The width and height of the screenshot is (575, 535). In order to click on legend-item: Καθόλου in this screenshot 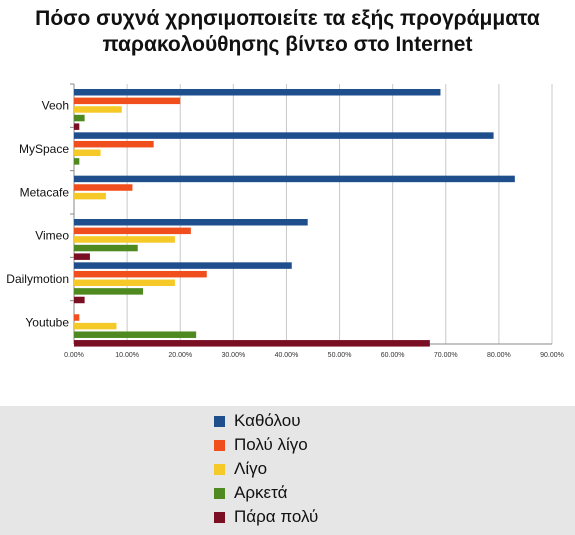, I will do `click(257, 421)`.